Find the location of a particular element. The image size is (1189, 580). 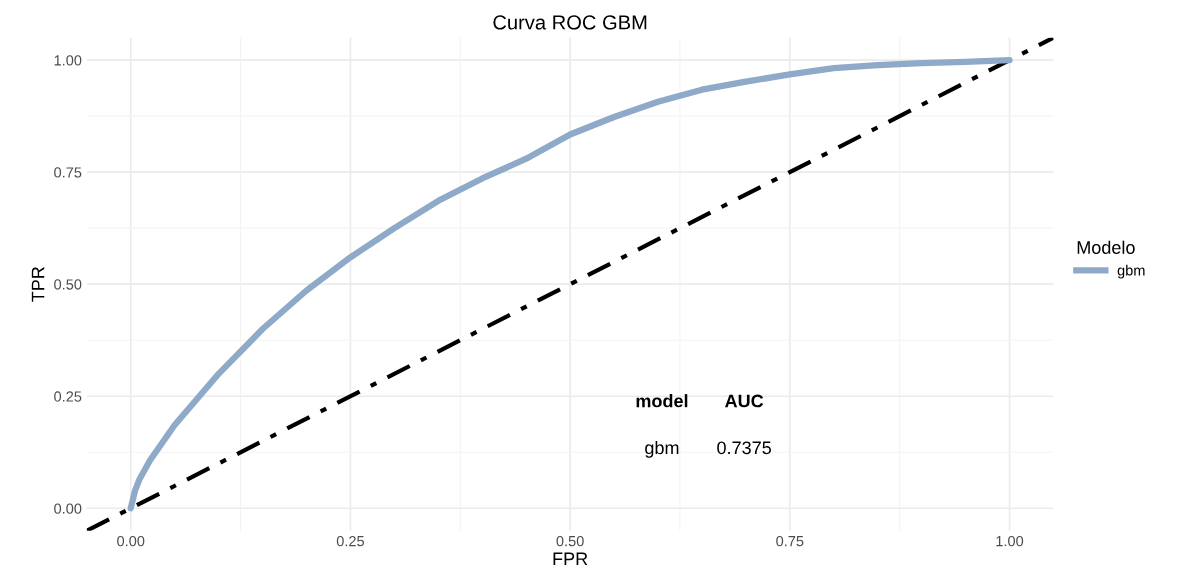

x-axis-title: FPR is located at coordinates (570, 559).